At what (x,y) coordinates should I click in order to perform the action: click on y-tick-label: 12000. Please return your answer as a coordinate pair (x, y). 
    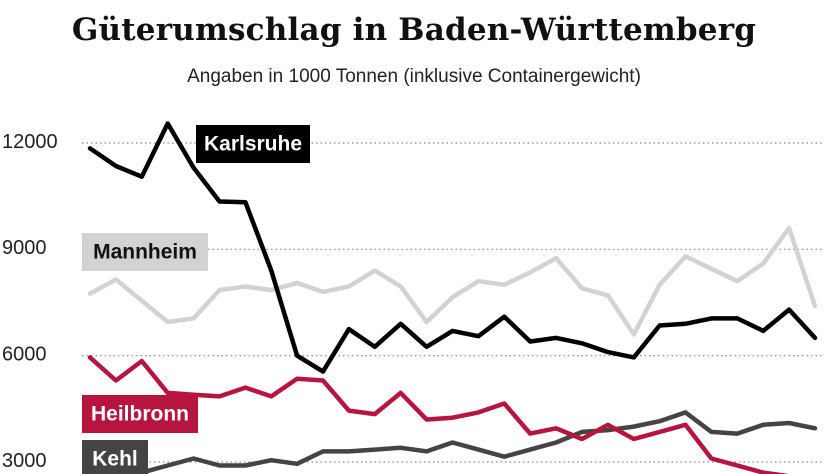
    Looking at the image, I should click on (30, 142).